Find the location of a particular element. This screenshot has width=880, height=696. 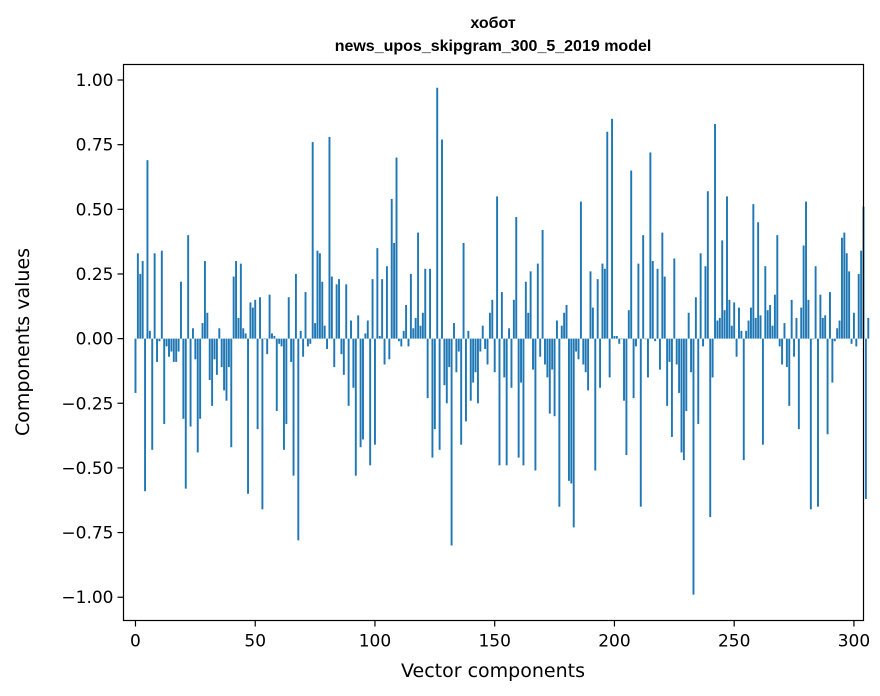

x-axis-ticks: 0 50 100 150 200 250 300 is located at coordinates (500, 636).